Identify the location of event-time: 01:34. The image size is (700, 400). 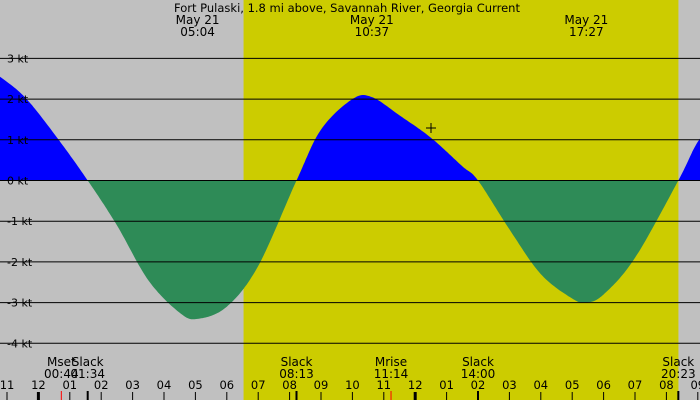
(87, 374).